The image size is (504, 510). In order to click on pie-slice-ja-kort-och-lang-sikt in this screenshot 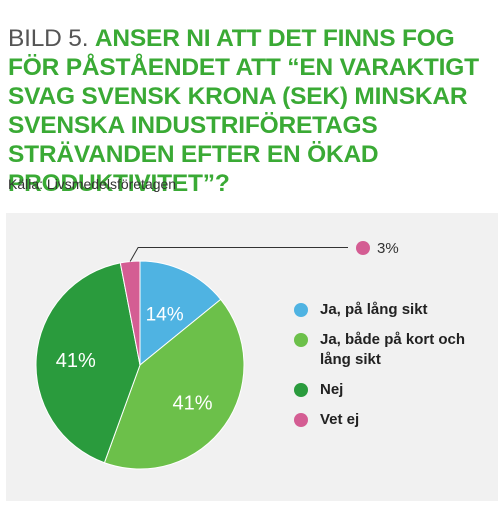, I will do `click(174, 384)`.